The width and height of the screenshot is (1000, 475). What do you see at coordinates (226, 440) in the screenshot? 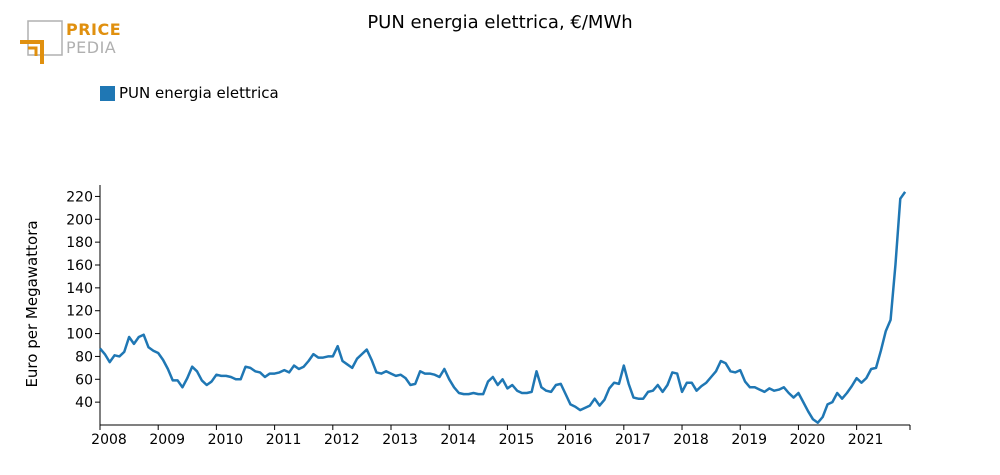
I see `x-tick-label: 2010` at bounding box center [226, 440].